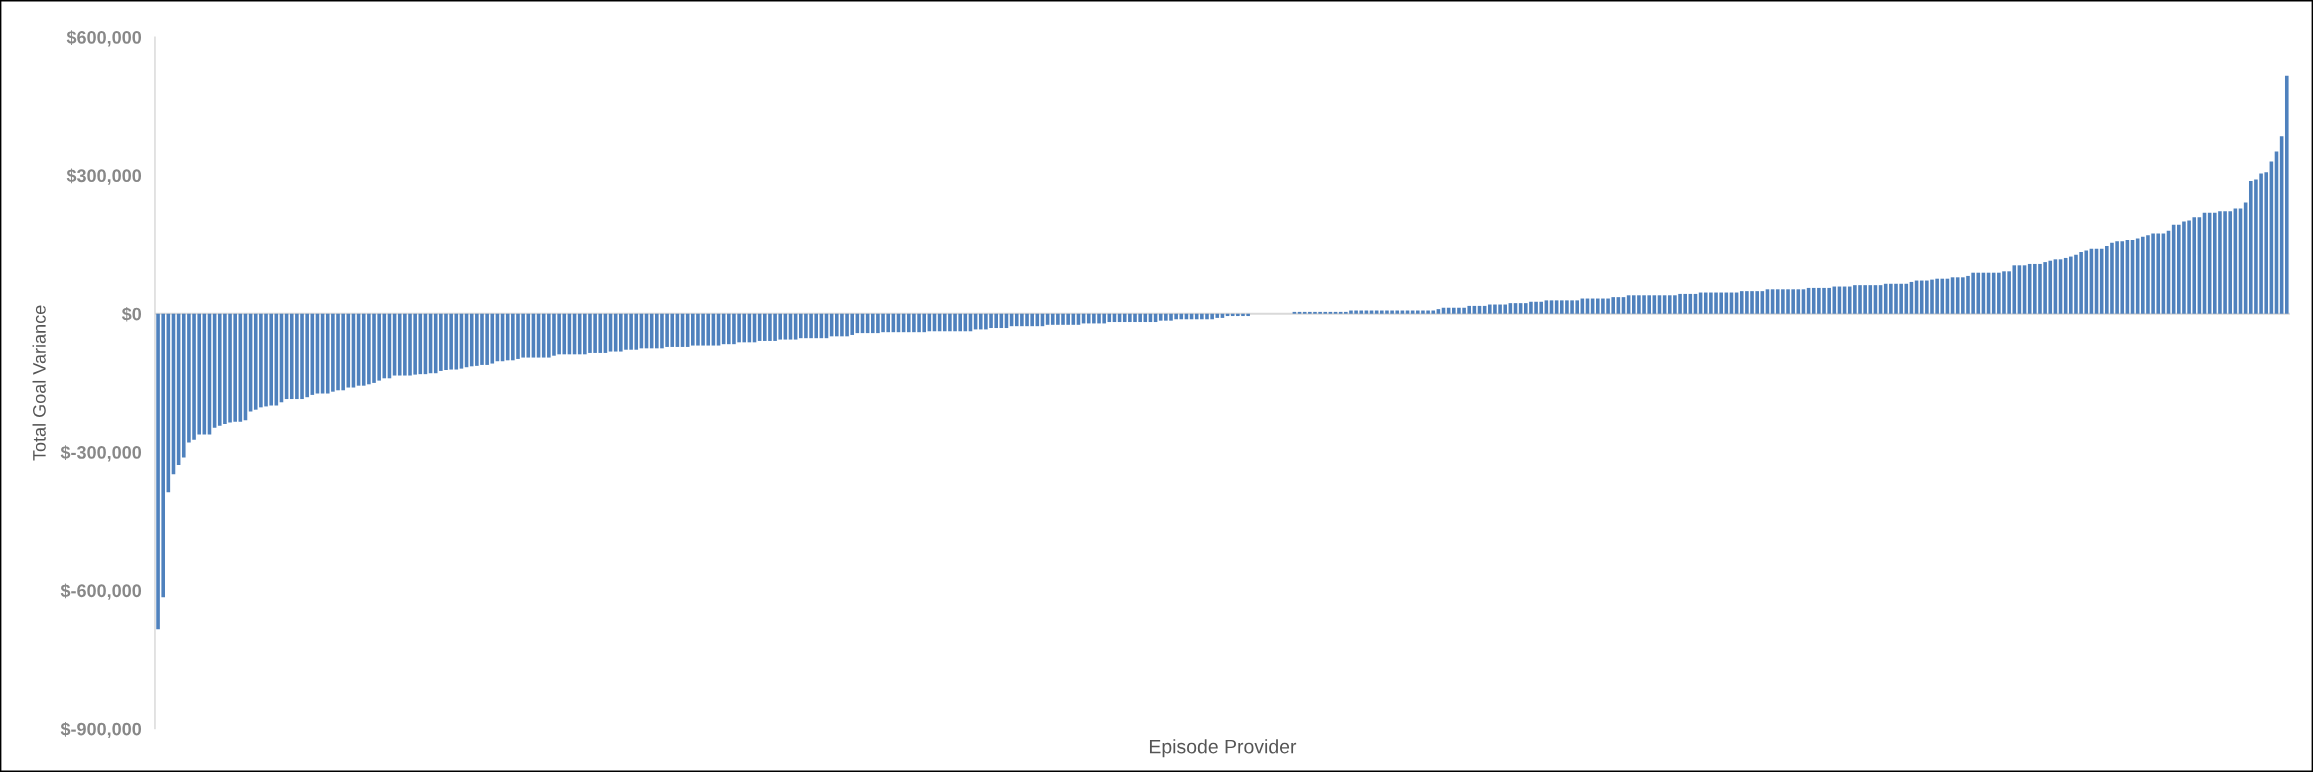  I want to click on y-tick-label: $-900,000, so click(101, 730).